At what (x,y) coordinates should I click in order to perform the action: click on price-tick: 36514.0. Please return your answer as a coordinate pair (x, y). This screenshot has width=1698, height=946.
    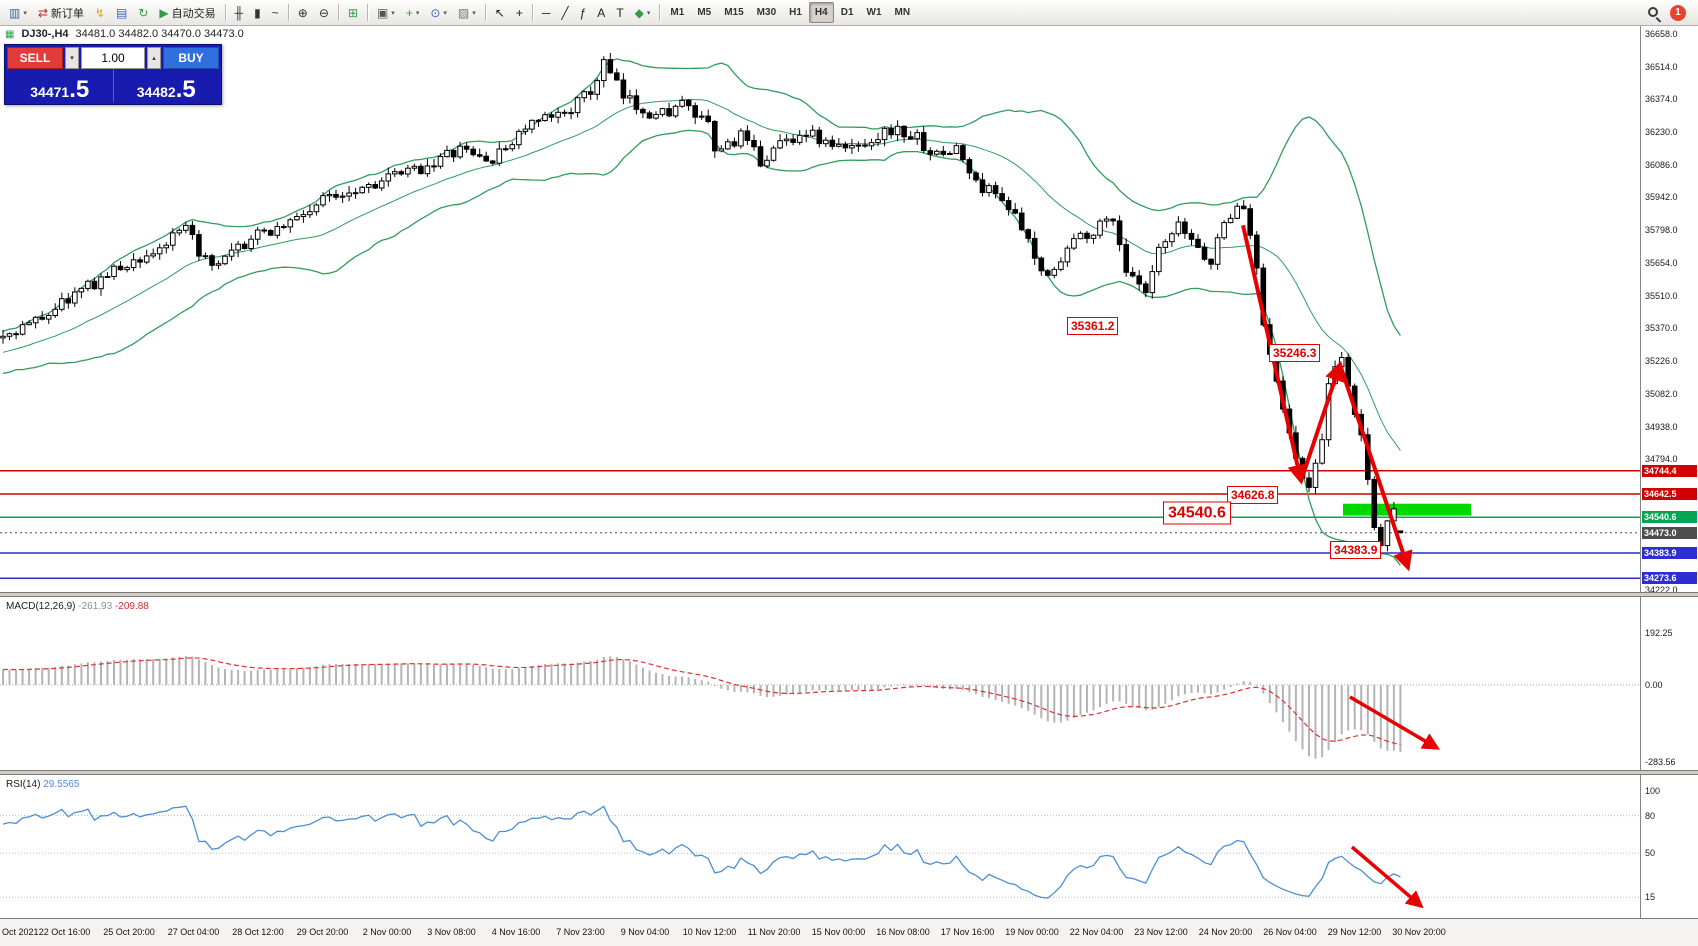
    Looking at the image, I should click on (1661, 66).